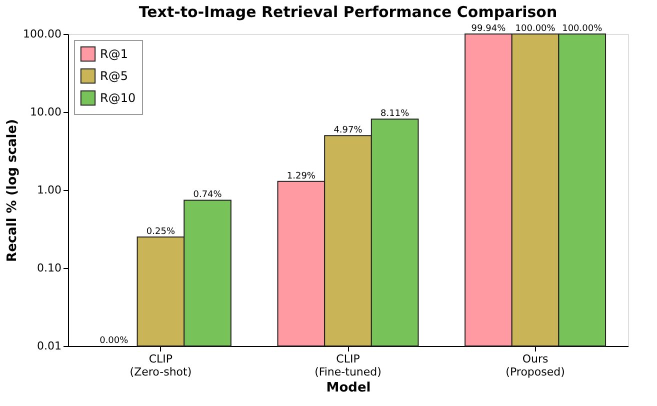  Describe the element at coordinates (348, 131) in the screenshot. I see `data-label: 4.97%` at that location.